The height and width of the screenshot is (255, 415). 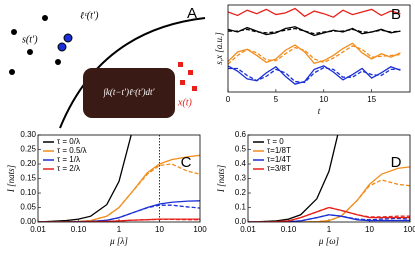 What do you see at coordinates (371, 99) in the screenshot?
I see `x-tick-label: 15` at bounding box center [371, 99].